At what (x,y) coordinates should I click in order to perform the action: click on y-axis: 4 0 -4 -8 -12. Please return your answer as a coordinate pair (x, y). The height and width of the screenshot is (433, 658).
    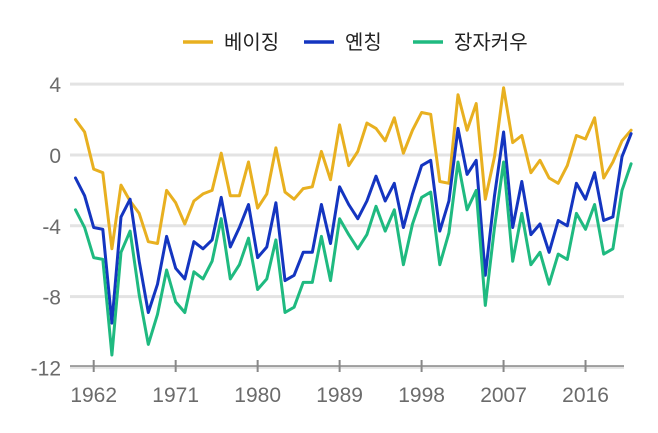
    Looking at the image, I should click on (46, 227).